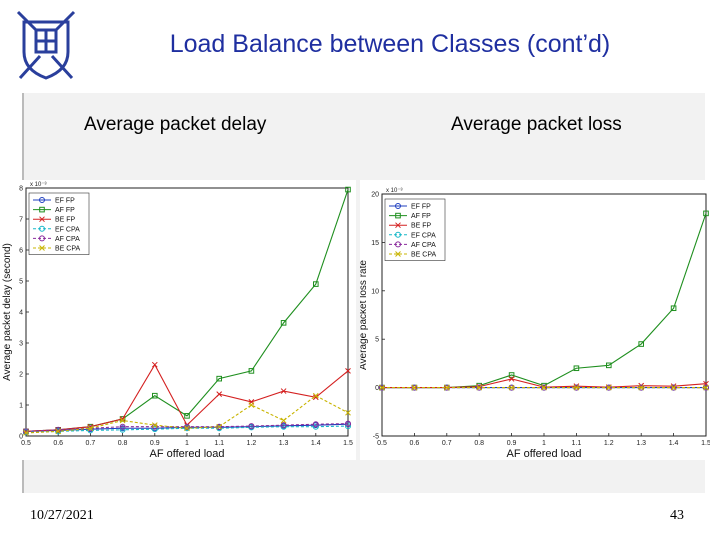 The width and height of the screenshot is (720, 540). I want to click on y-tick-label: 7, so click(21, 220).